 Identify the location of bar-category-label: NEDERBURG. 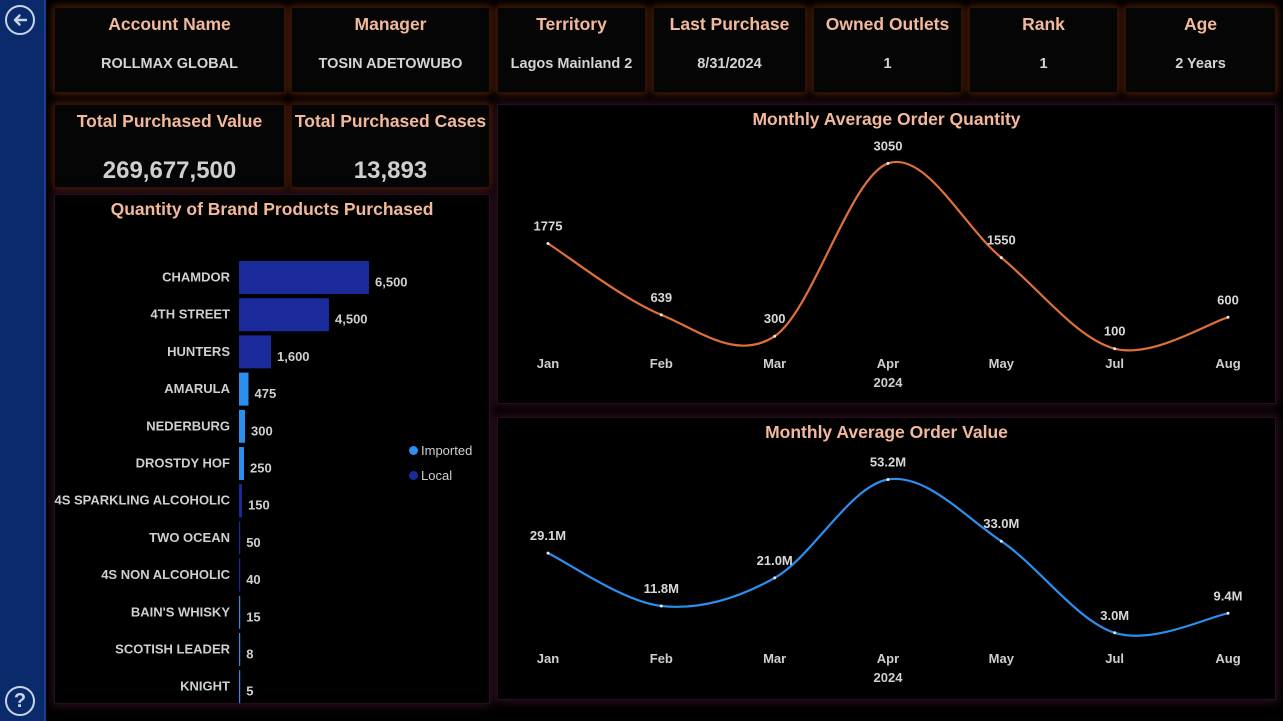
(188, 425).